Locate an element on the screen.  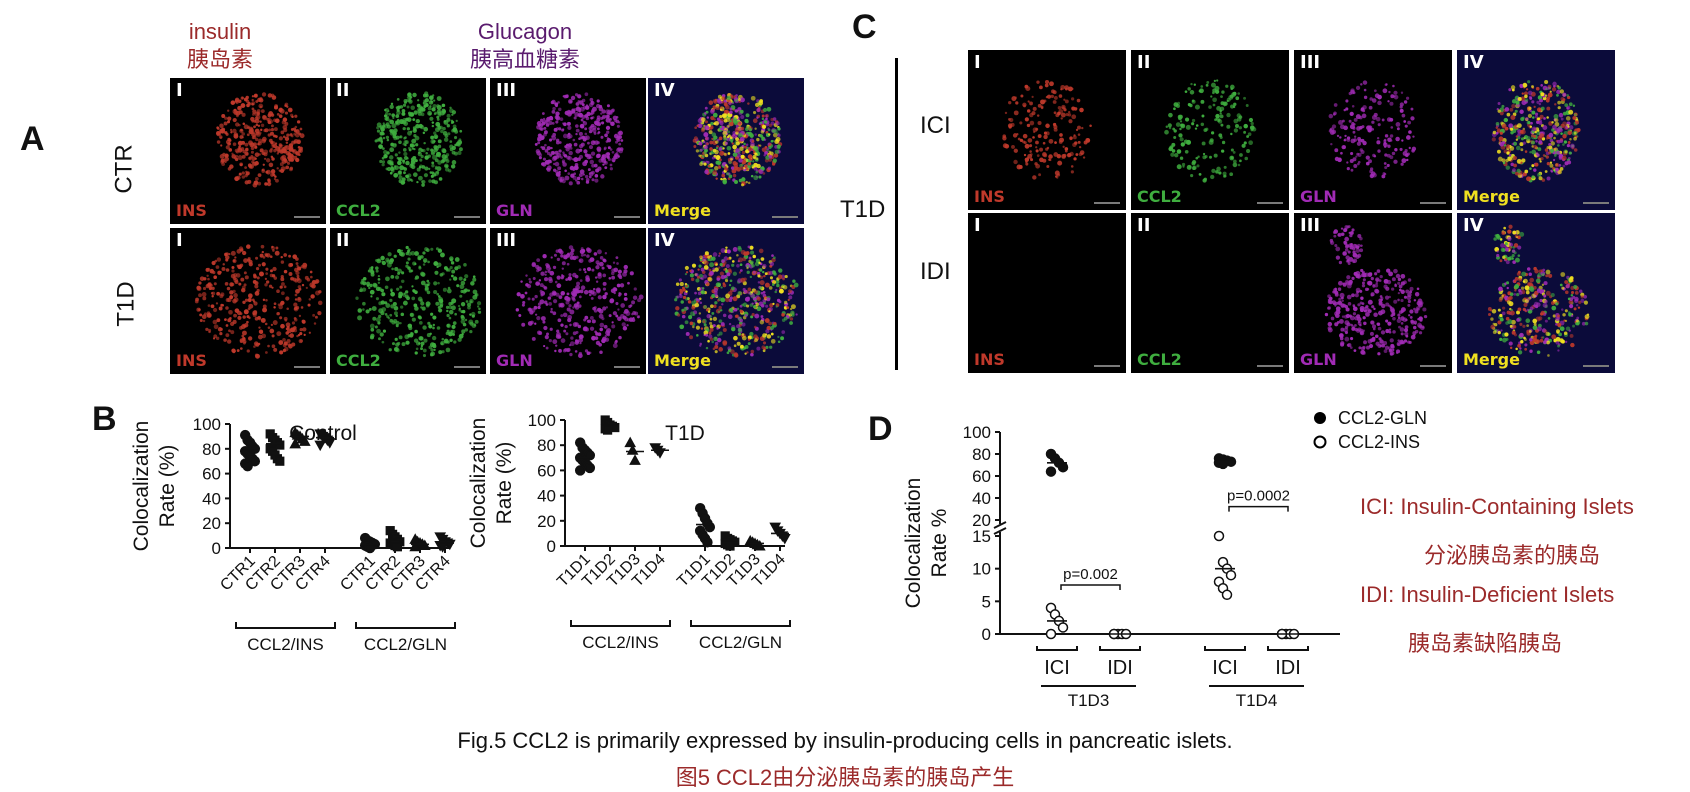
definition-idi-en: IDI: Insulin-Deficient Islets is located at coordinates (1487, 595).